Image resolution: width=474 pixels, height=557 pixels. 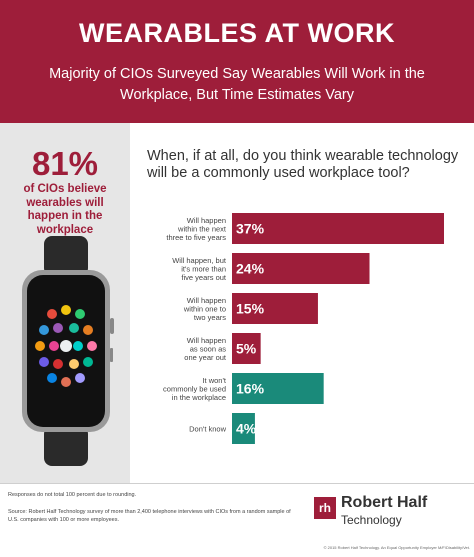 I want to click on category-label: in the workplace, so click(x=199, y=397).